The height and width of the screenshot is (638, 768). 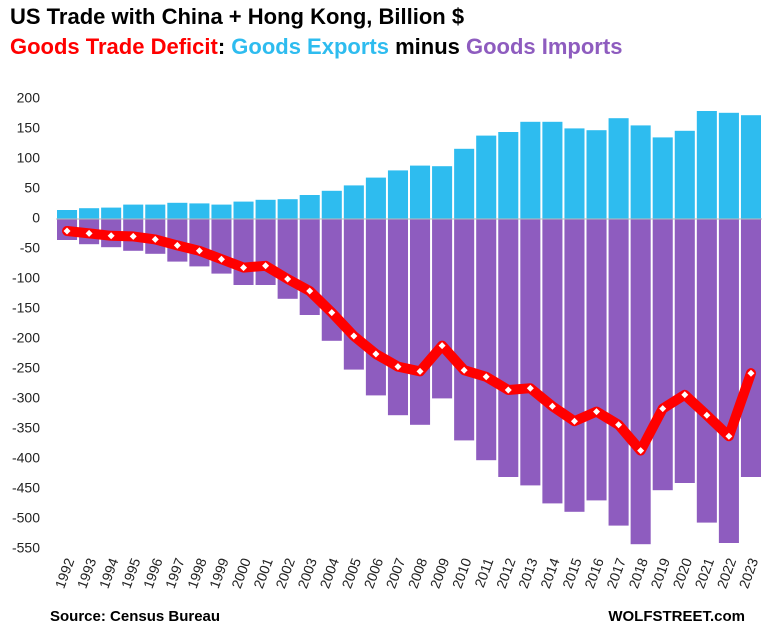 I want to click on y-tick-label: -100, so click(x=26, y=278).